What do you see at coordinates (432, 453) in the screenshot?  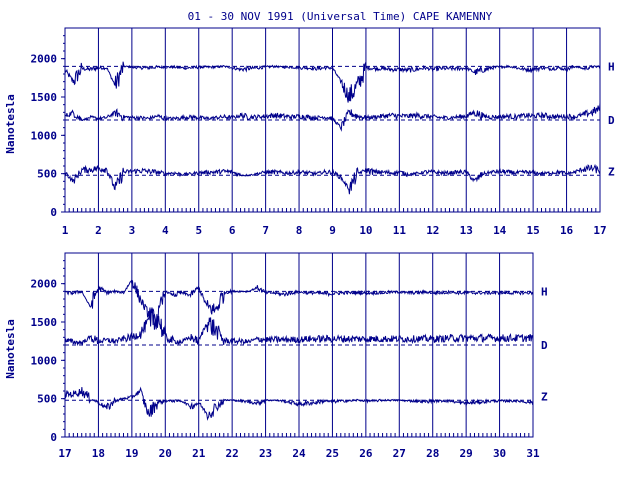 I see `x-tick-label: 28` at bounding box center [432, 453].